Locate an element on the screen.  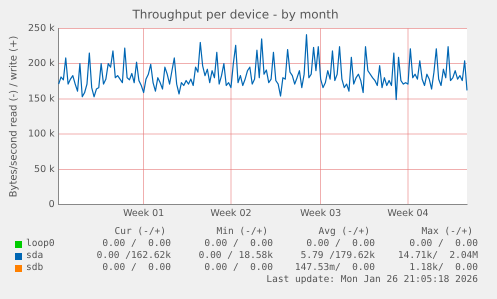
x-tick-label: Week 02 is located at coordinates (231, 213).